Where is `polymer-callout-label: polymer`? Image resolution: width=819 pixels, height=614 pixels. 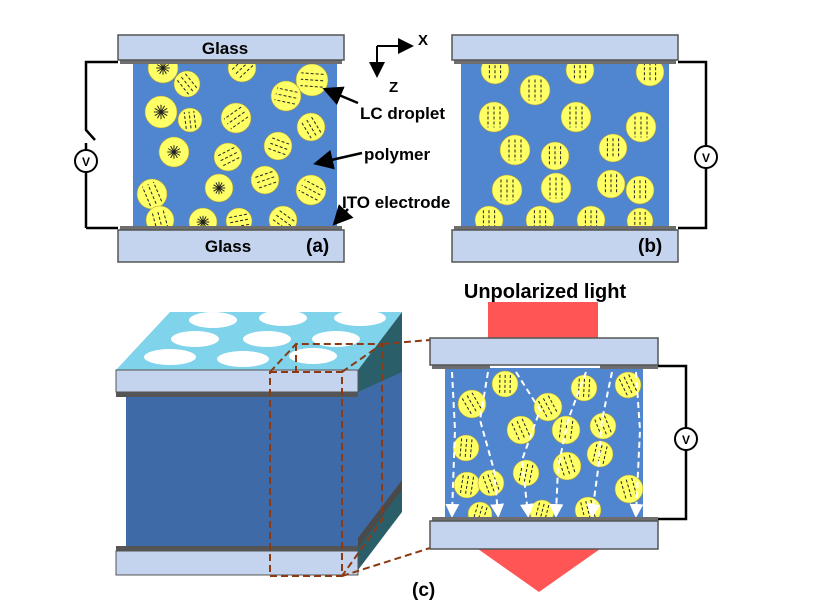
polymer-callout-label: polymer is located at coordinates (397, 154).